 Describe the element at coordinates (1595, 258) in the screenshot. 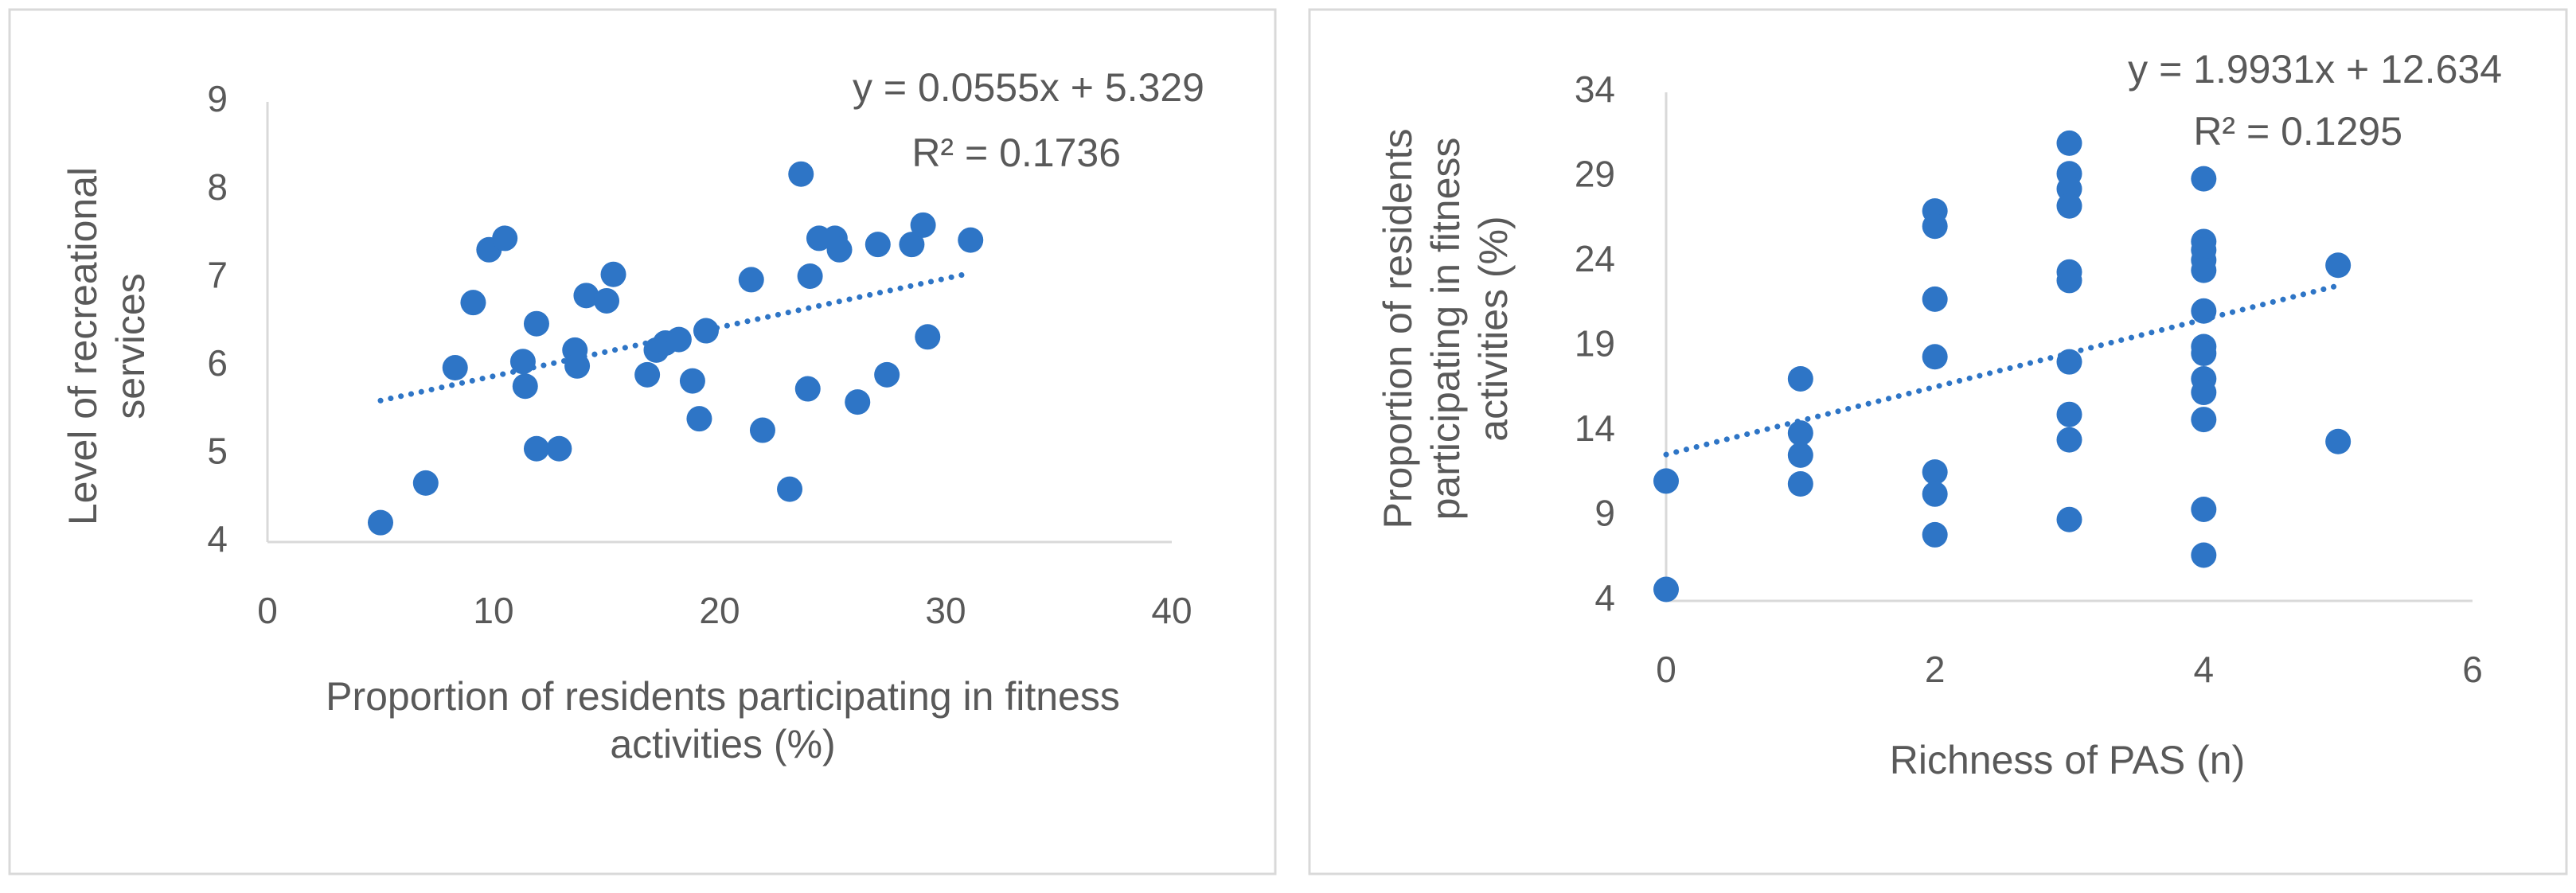

I see `y-tick-label: 24` at that location.